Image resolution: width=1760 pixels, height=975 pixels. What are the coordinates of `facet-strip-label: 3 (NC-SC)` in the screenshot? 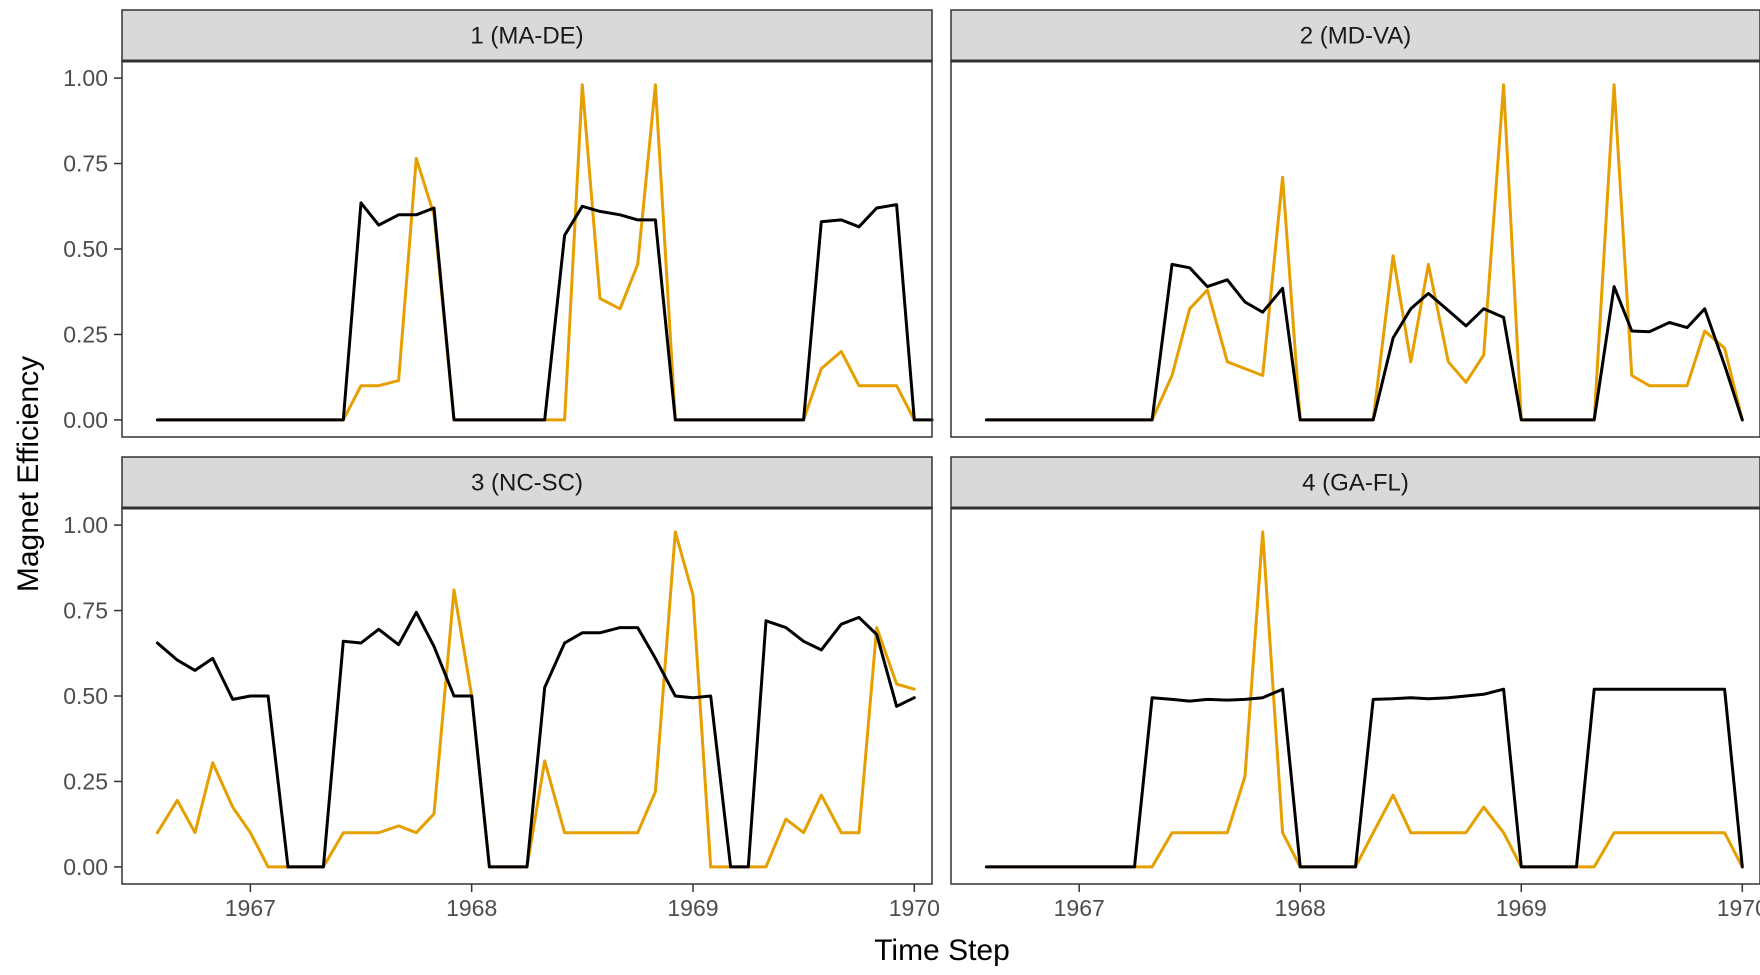 It's located at (527, 483).